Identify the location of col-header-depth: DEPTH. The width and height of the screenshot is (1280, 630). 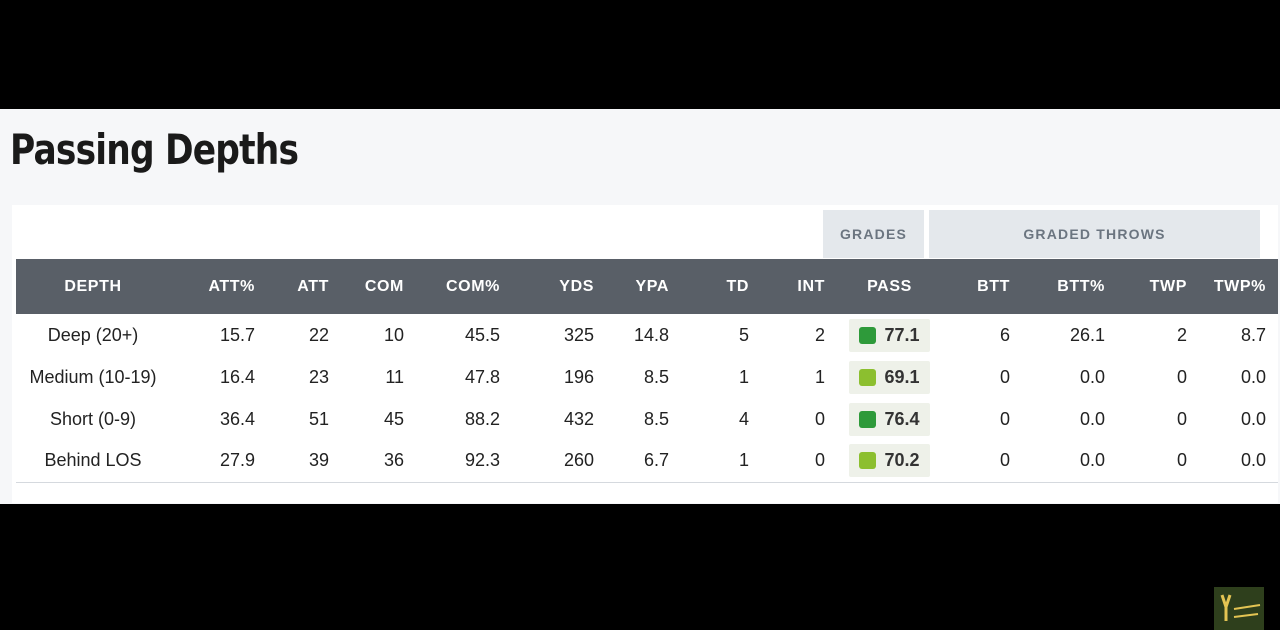
(93, 286).